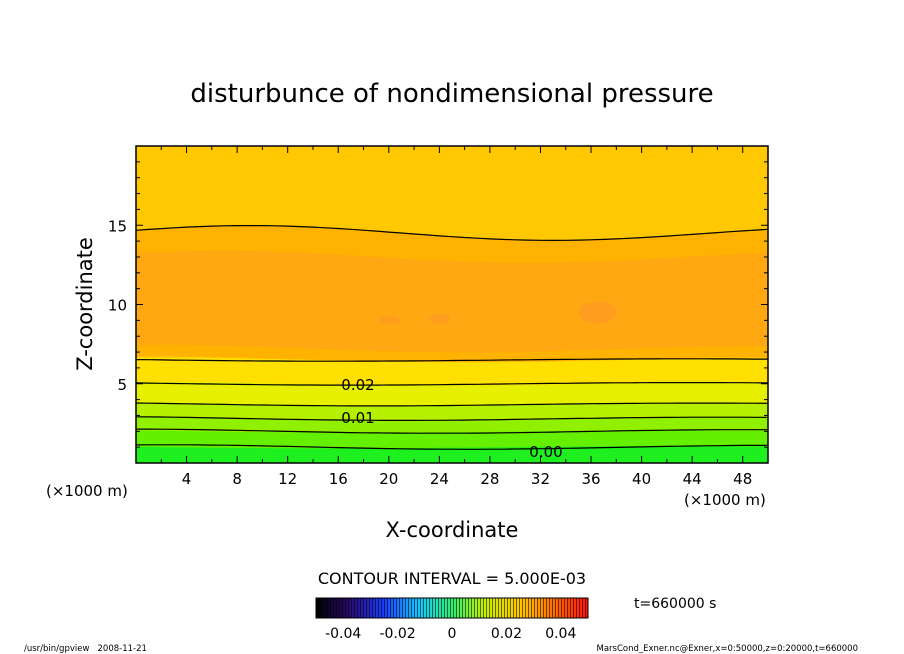 The width and height of the screenshot is (904, 654). What do you see at coordinates (641, 479) in the screenshot?
I see `x-tick-label: 40` at bounding box center [641, 479].